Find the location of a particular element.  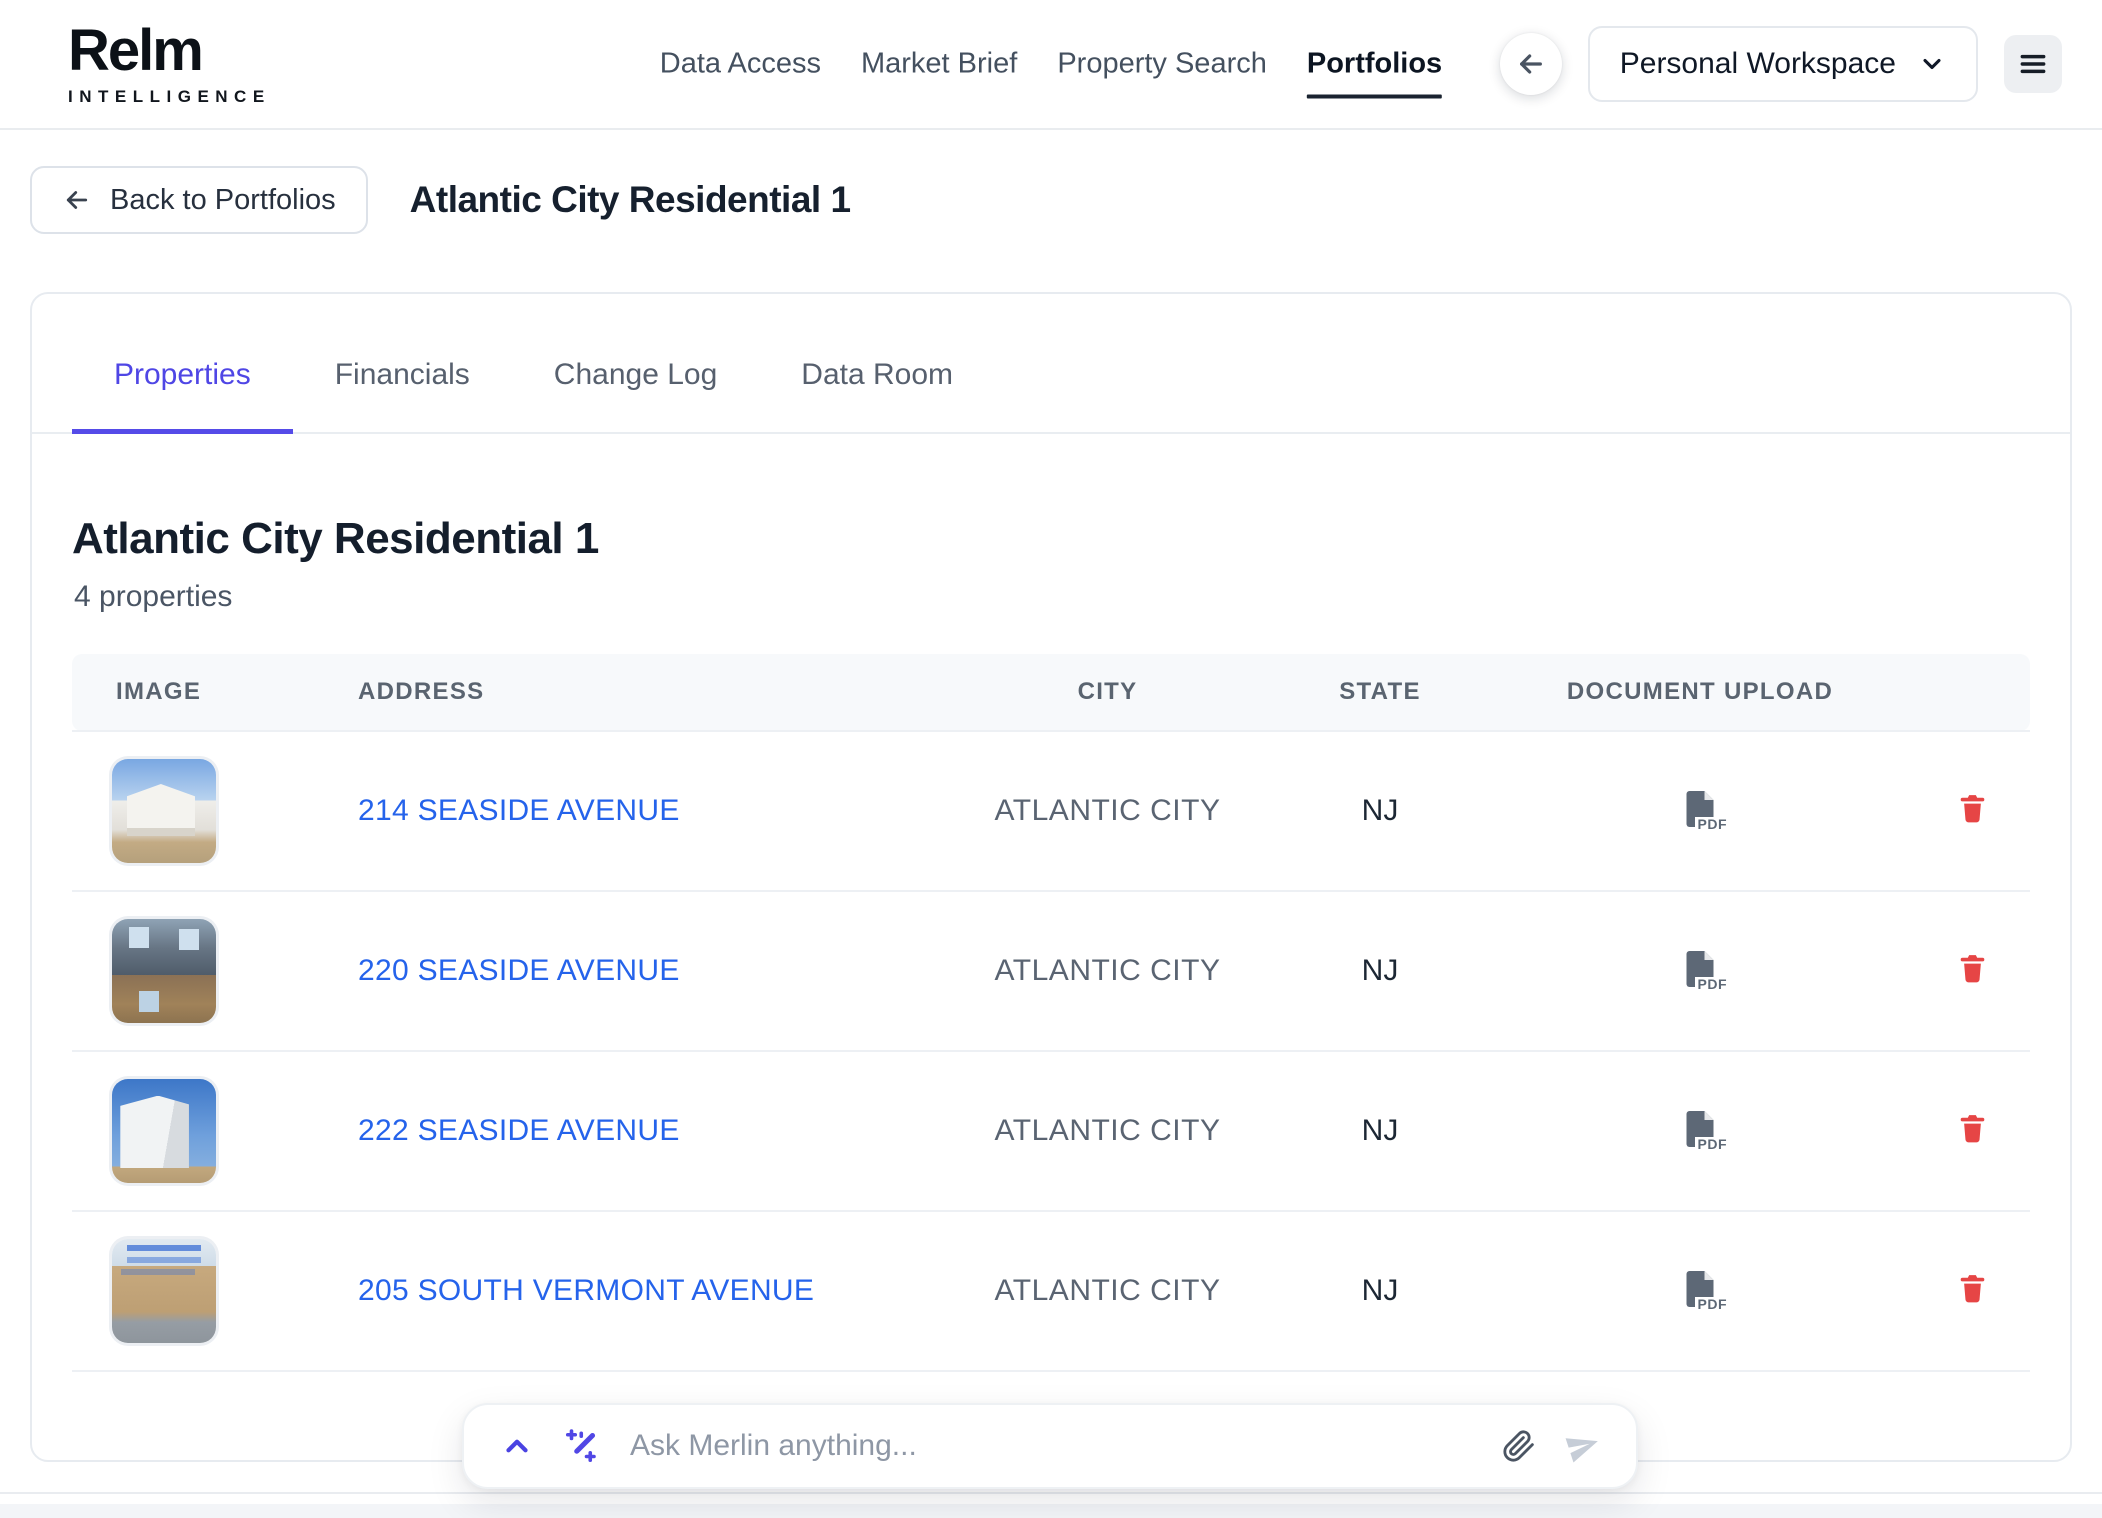

workspace-label: Personal Workspace is located at coordinates (1757, 63).